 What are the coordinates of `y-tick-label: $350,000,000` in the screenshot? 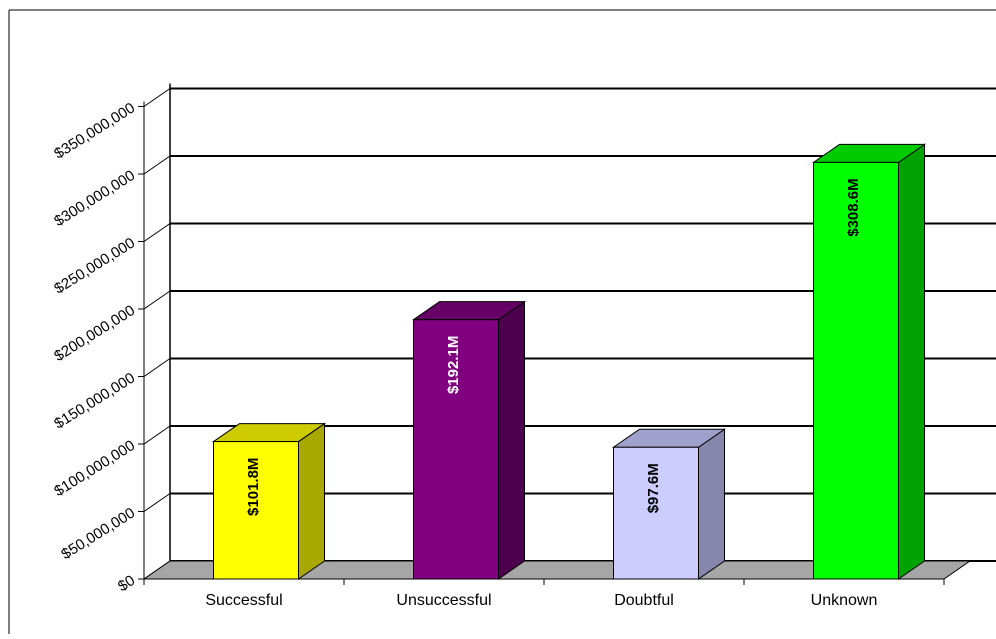 It's located at (94, 130).